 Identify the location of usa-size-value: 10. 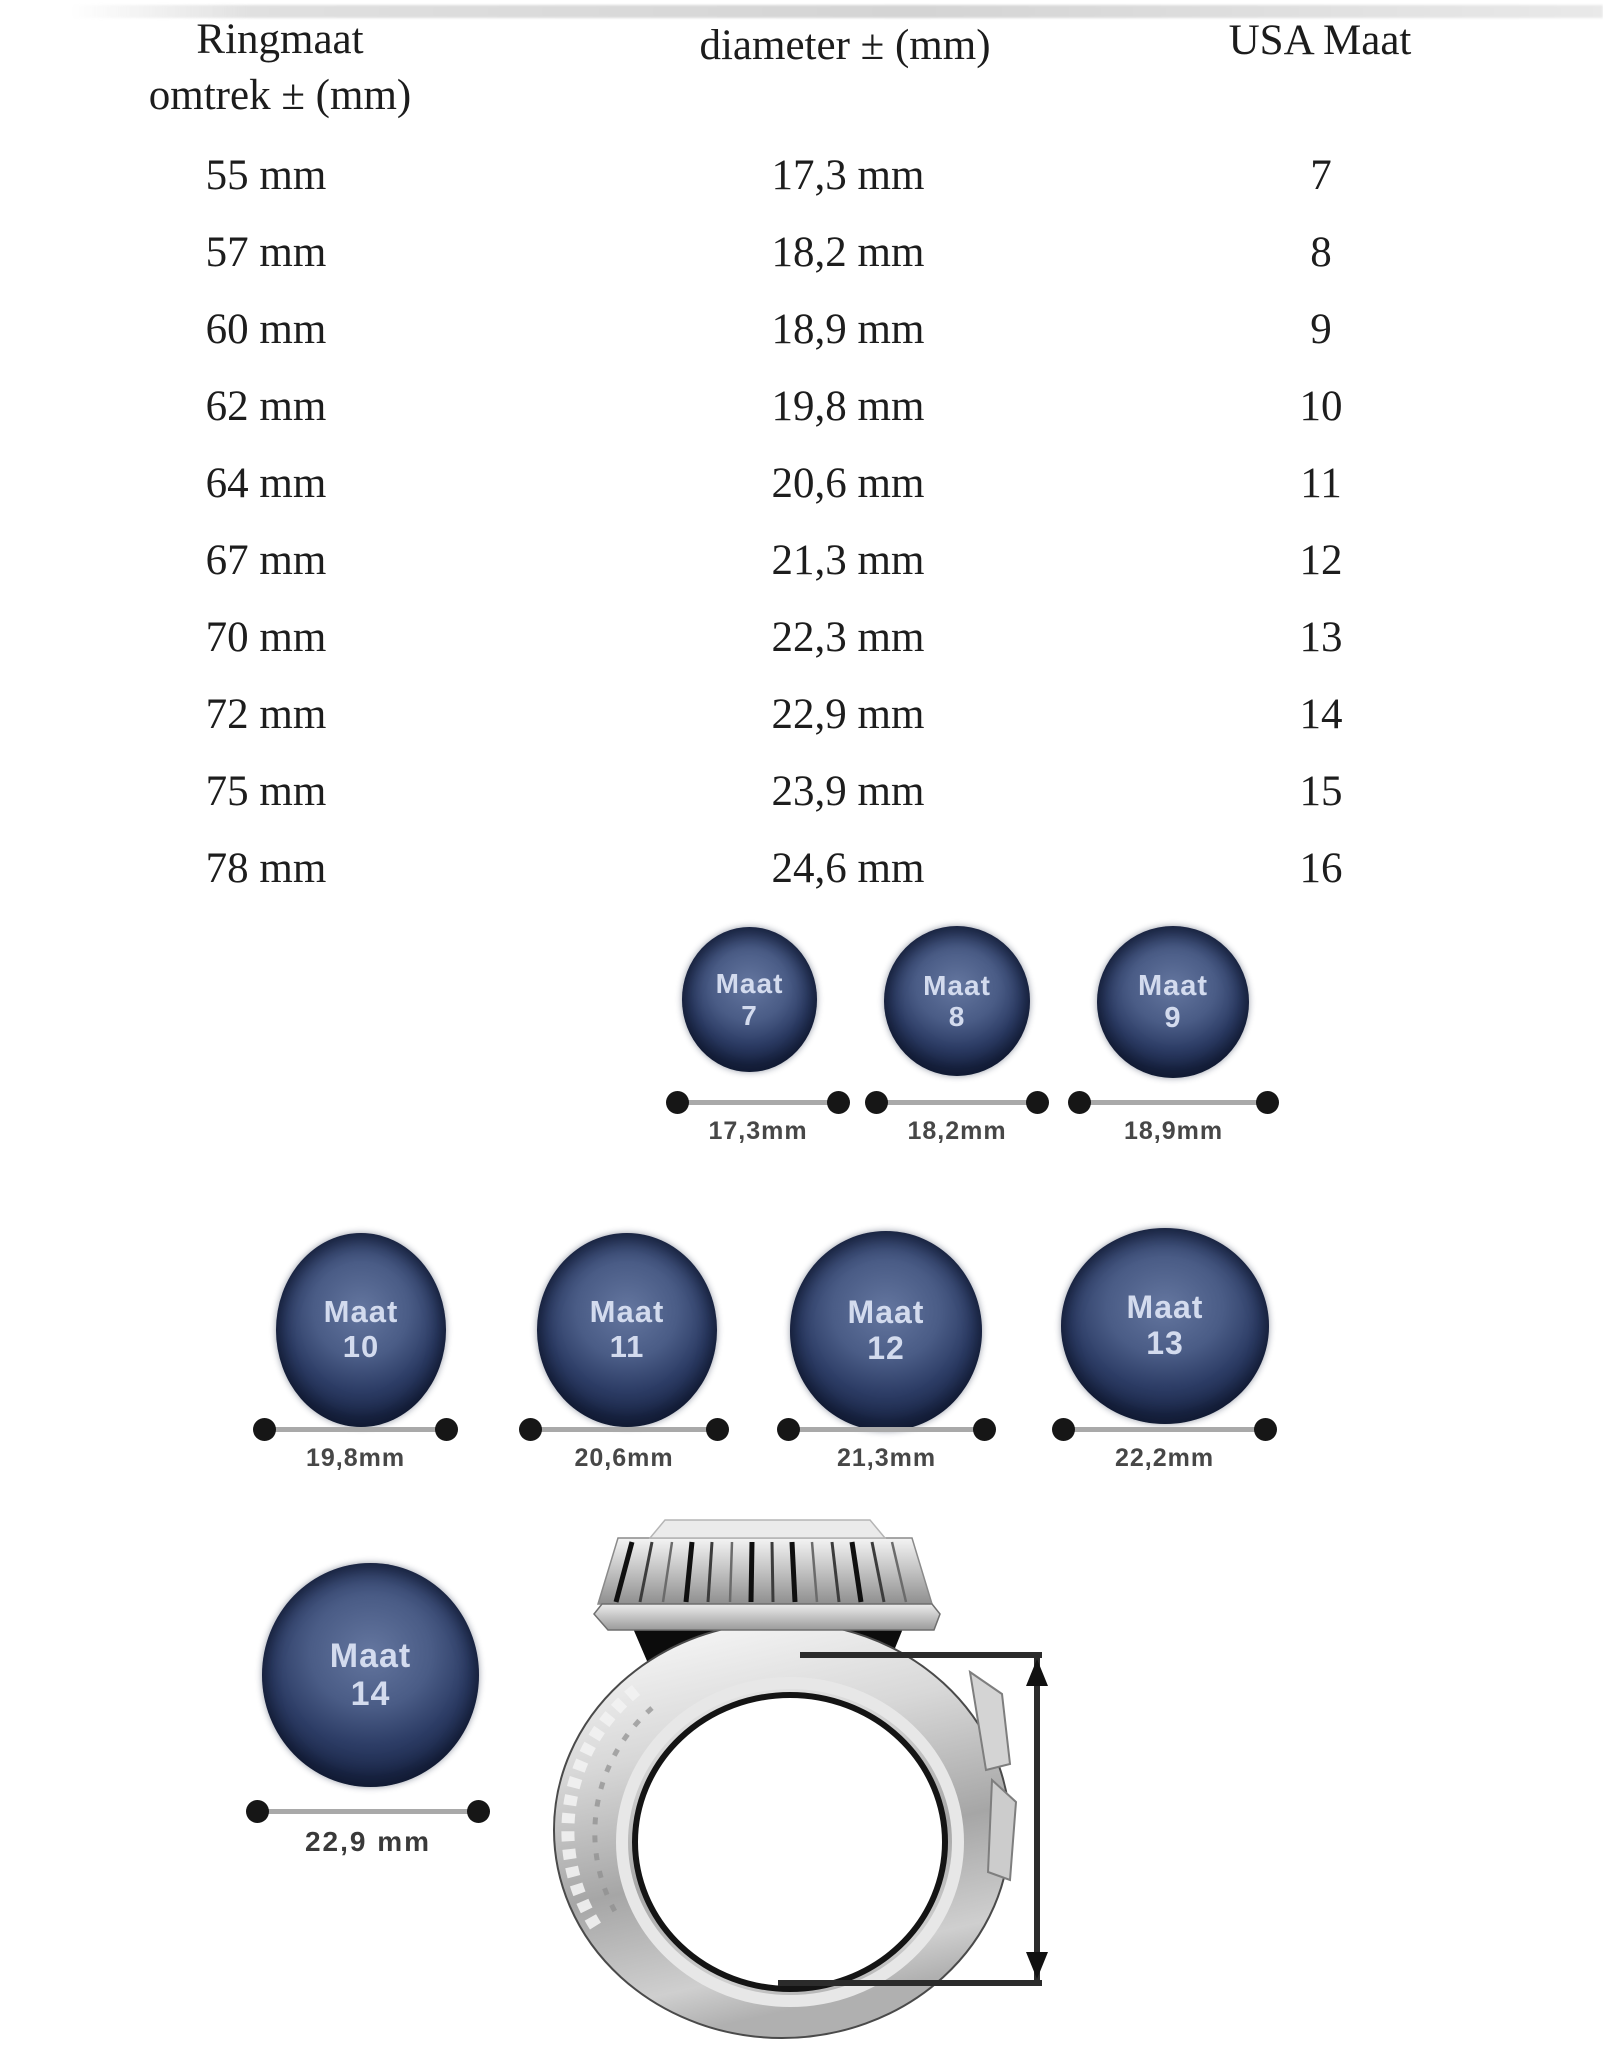
(1321, 406).